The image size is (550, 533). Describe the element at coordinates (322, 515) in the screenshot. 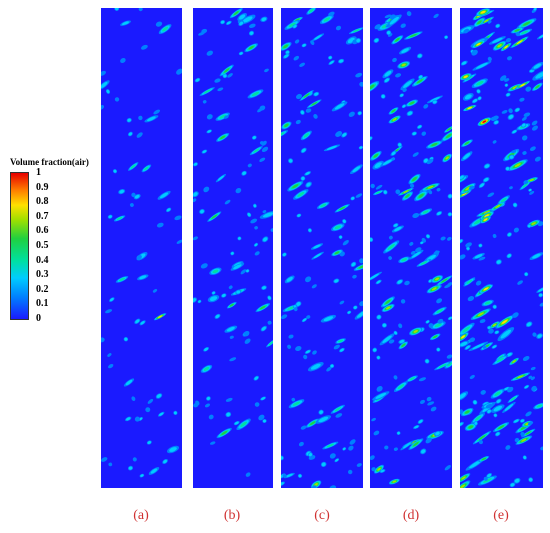

I see `panel-label-c: (c)` at that location.